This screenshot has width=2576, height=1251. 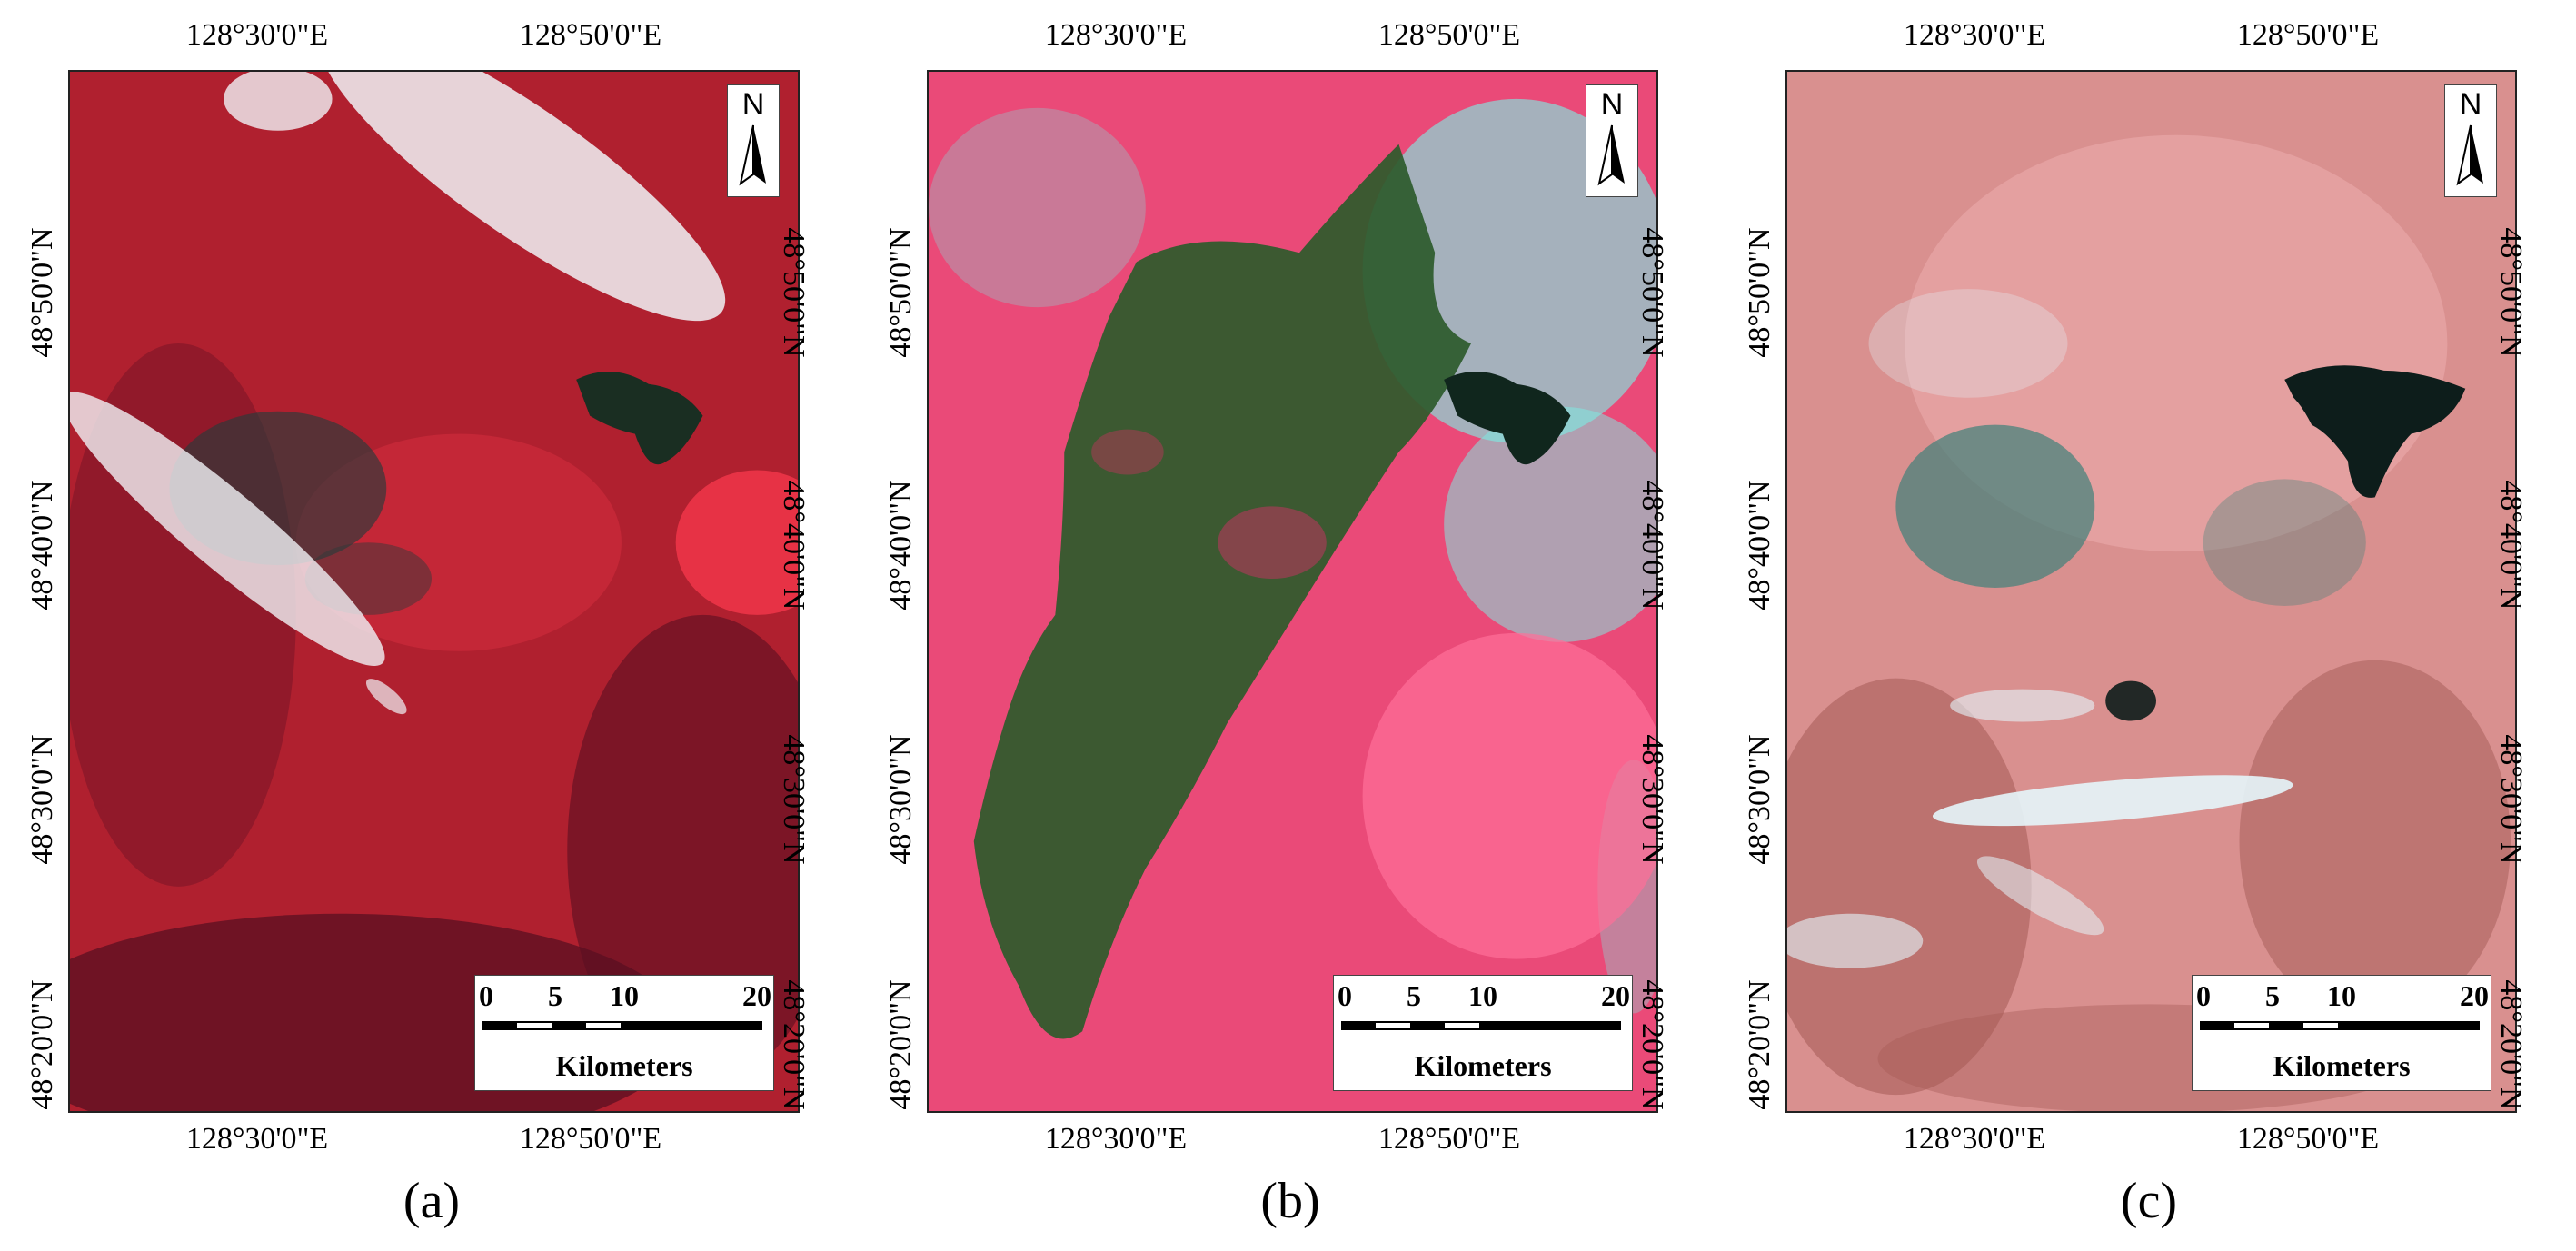 I want to click on caption-letter: a, so click(x=432, y=1201).